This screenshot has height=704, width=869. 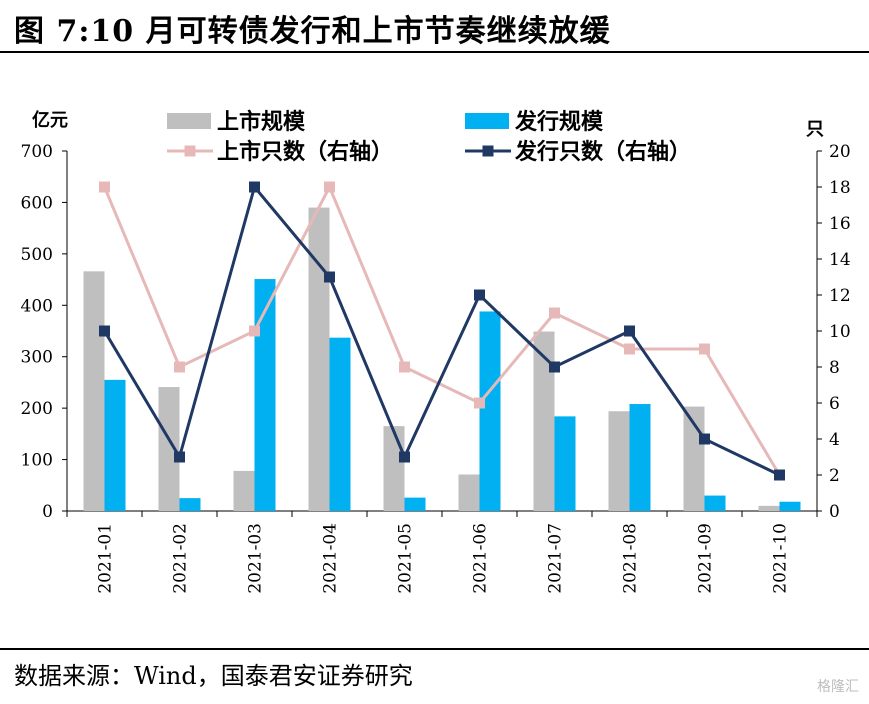 I want to click on left-tick-label: 400, so click(x=37, y=306).